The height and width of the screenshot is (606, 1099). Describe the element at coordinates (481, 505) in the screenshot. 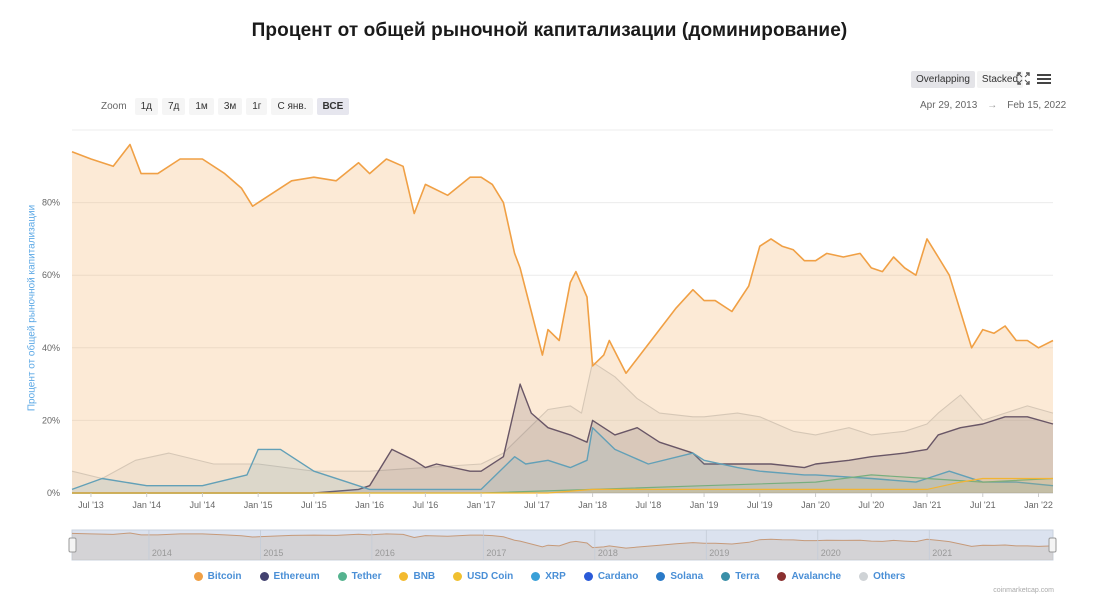

I see `x-tick-label: Jan '17` at that location.